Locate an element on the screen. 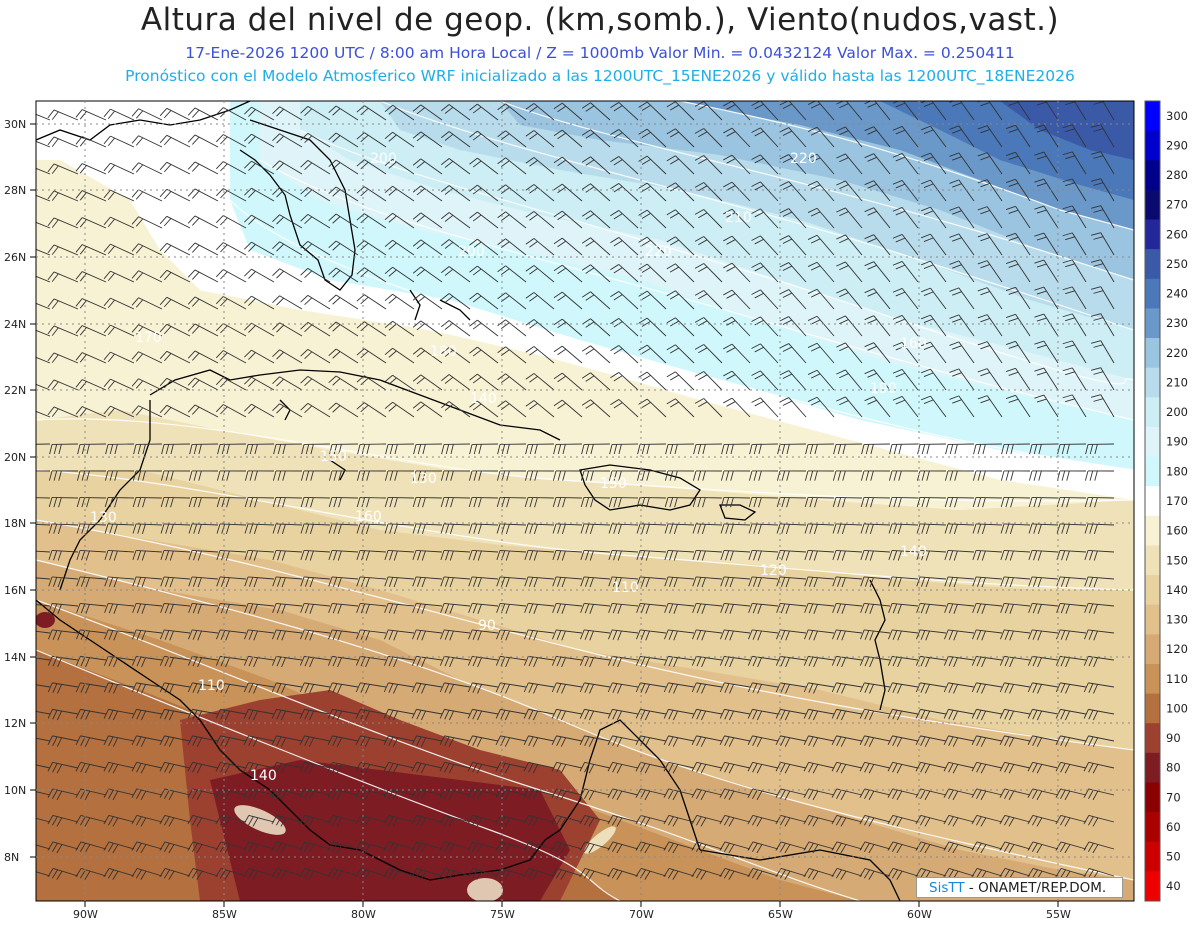 The image size is (1200, 927). colorbar-level-label: 50 is located at coordinates (1173, 857).